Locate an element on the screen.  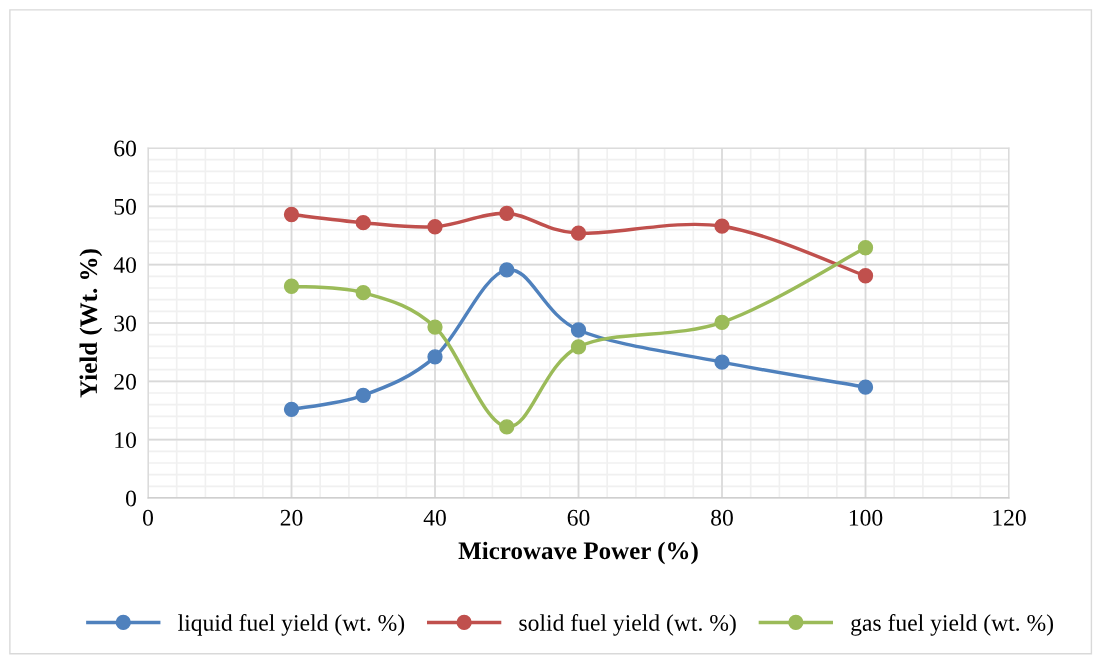
x-axis-title: Microwave Power (%) is located at coordinates (578, 553).